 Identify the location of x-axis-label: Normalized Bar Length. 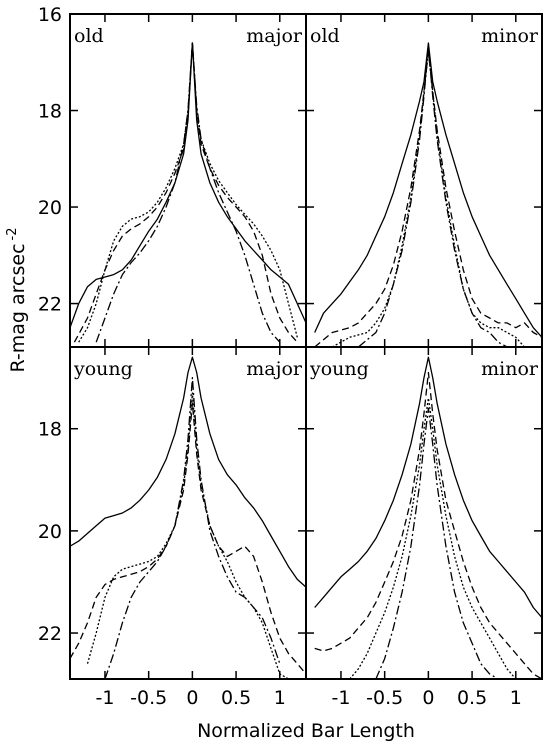
(306, 731).